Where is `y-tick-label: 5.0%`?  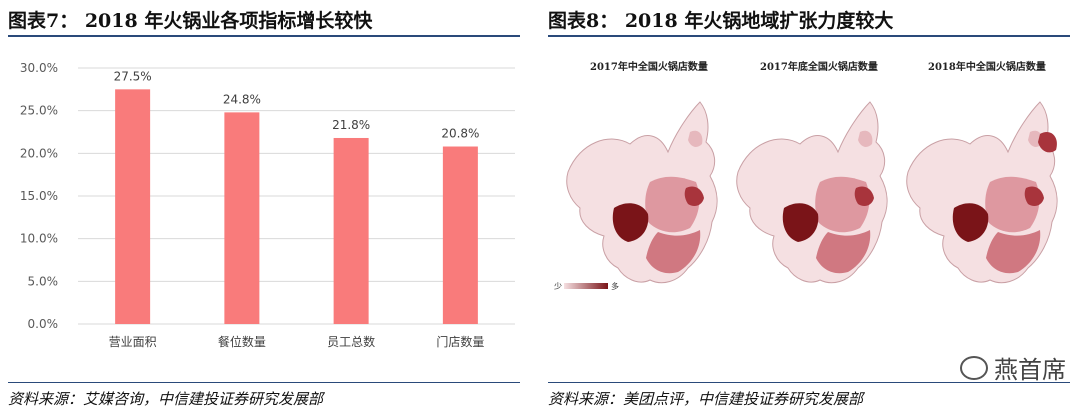 y-tick-label: 5.0% is located at coordinates (43, 281).